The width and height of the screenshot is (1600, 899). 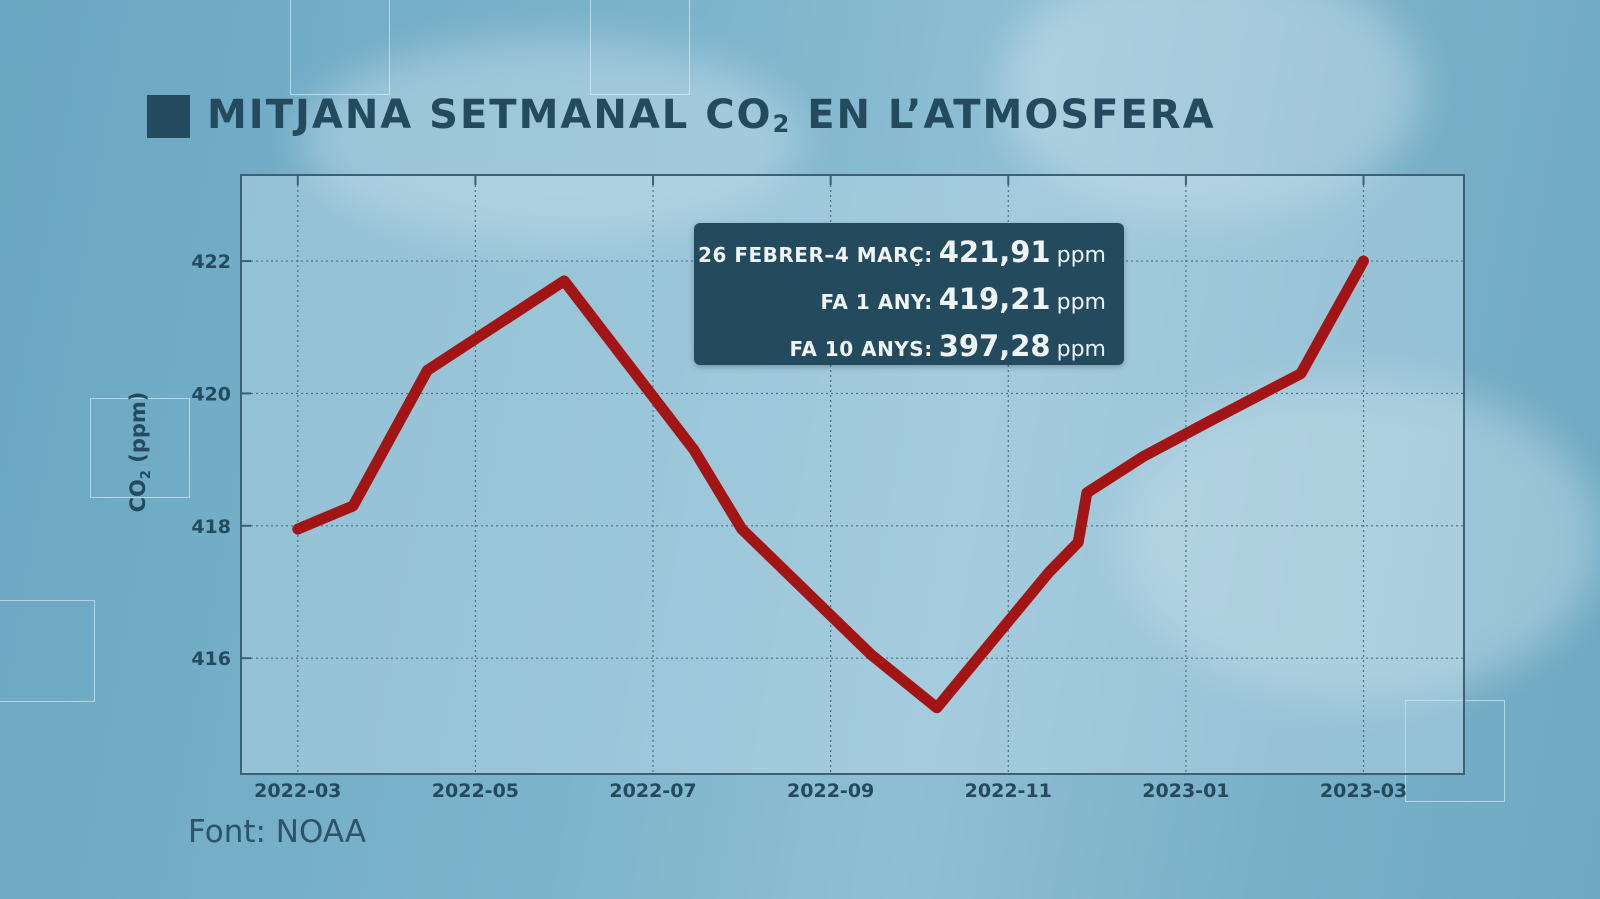 I want to click on x-tick-label: 2023-03, so click(x=1363, y=791).